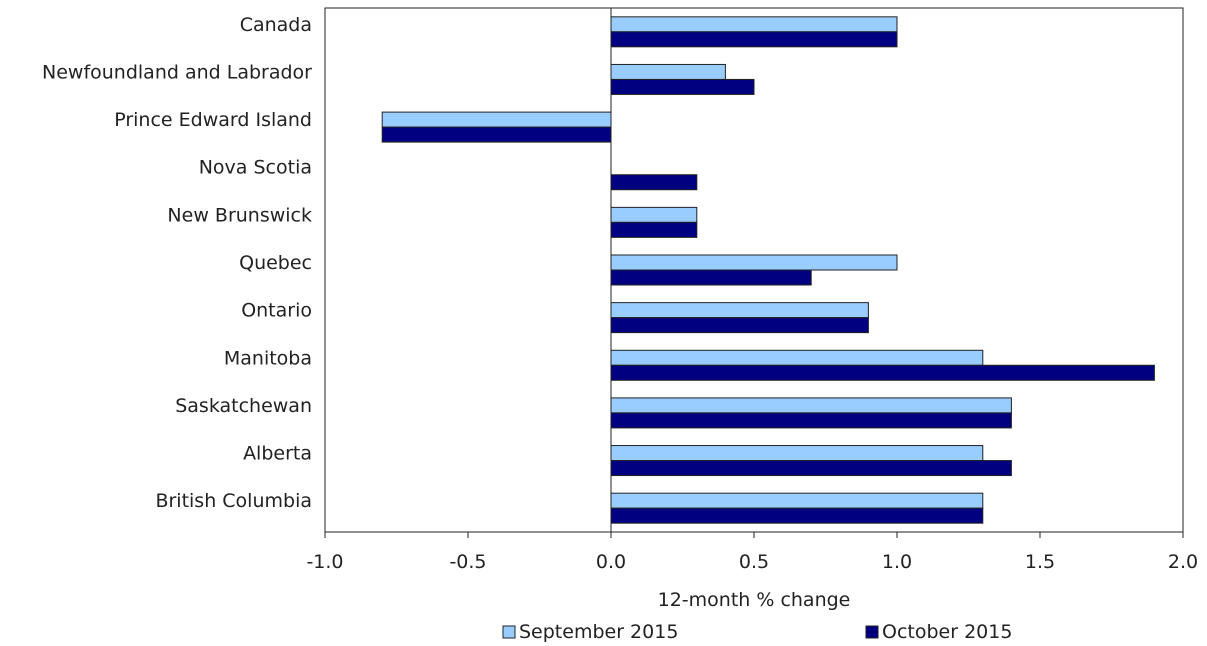 Image resolution: width=1207 pixels, height=646 pixels. What do you see at coordinates (509, 632) in the screenshot?
I see `legend-swatch-september` at bounding box center [509, 632].